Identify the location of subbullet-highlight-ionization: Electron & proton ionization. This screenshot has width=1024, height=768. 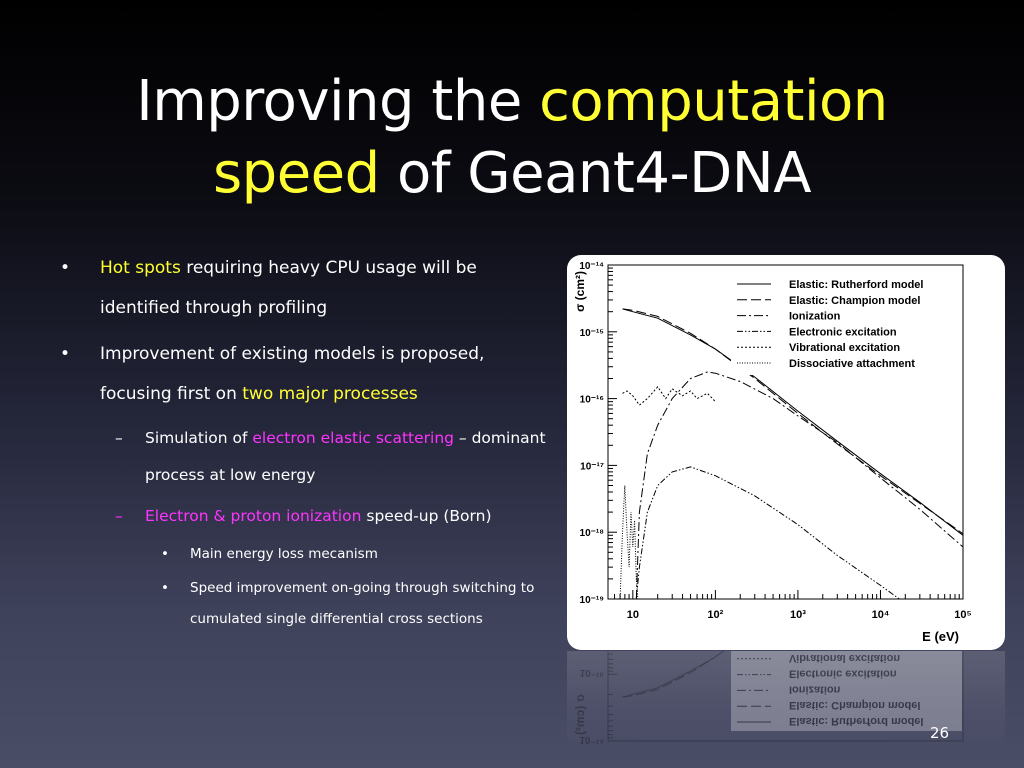
(253, 516).